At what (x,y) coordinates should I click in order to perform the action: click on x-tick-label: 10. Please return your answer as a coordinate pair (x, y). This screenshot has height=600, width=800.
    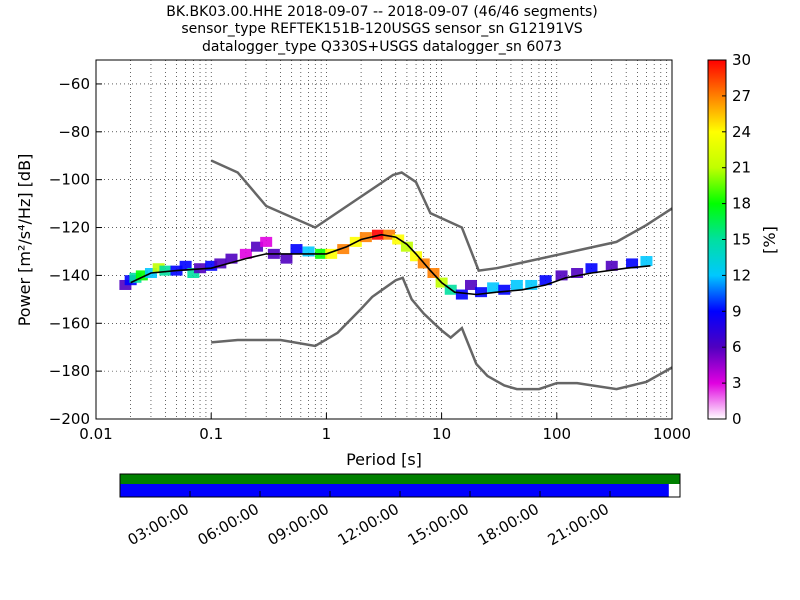
    Looking at the image, I should click on (441, 434).